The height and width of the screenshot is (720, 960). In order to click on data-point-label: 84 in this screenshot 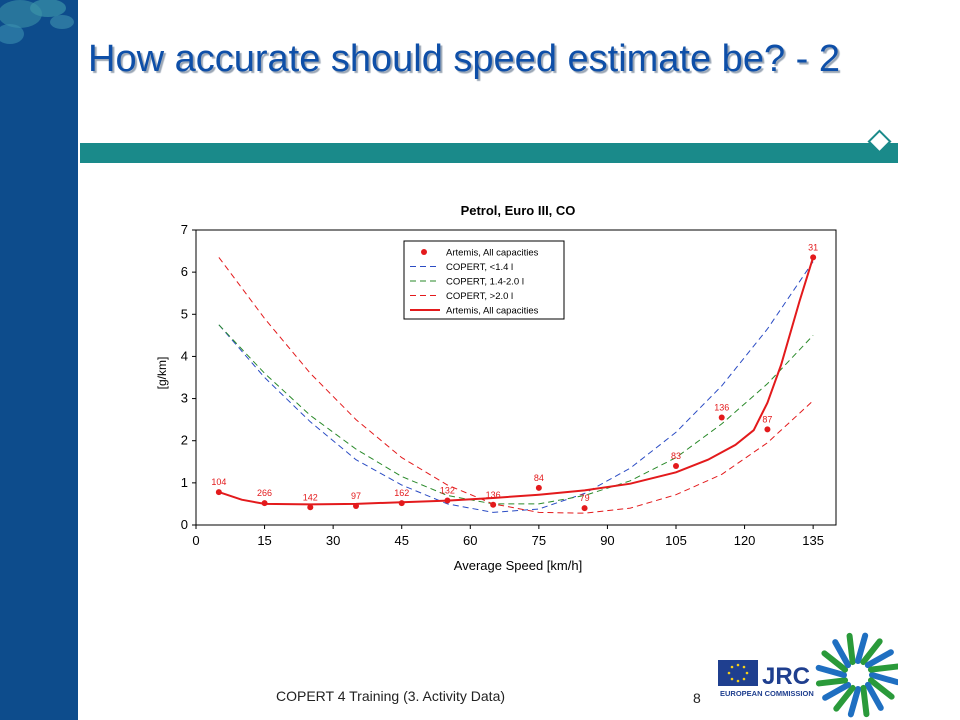, I will do `click(539, 478)`.